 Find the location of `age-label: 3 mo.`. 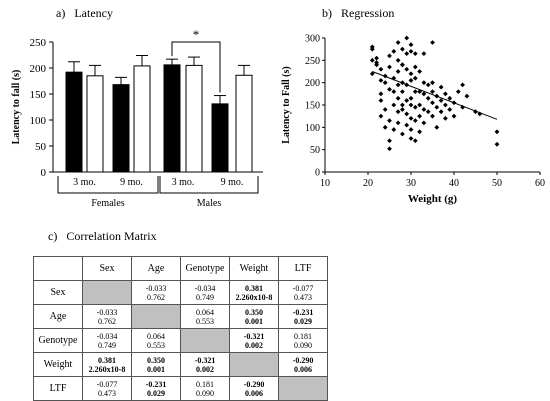

age-label: 3 mo. is located at coordinates (84, 182).